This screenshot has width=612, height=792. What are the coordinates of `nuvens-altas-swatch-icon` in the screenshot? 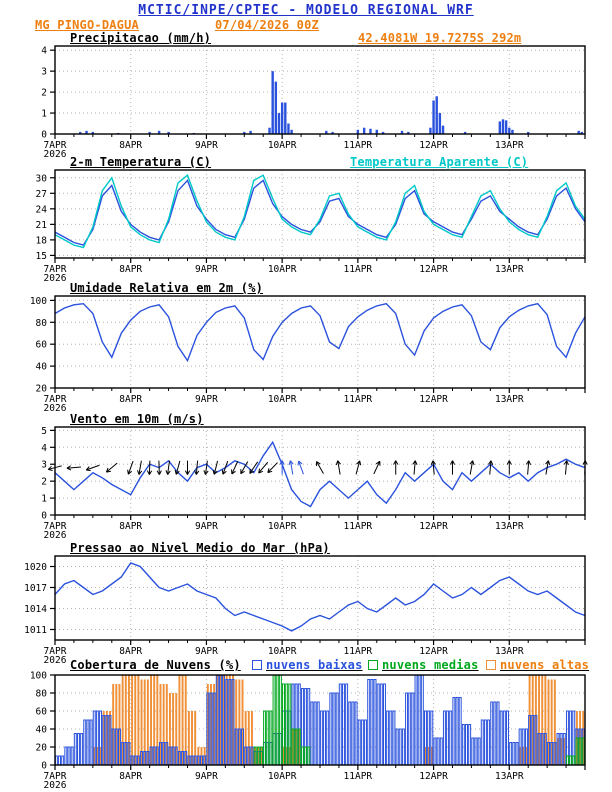 It's located at (491, 665).